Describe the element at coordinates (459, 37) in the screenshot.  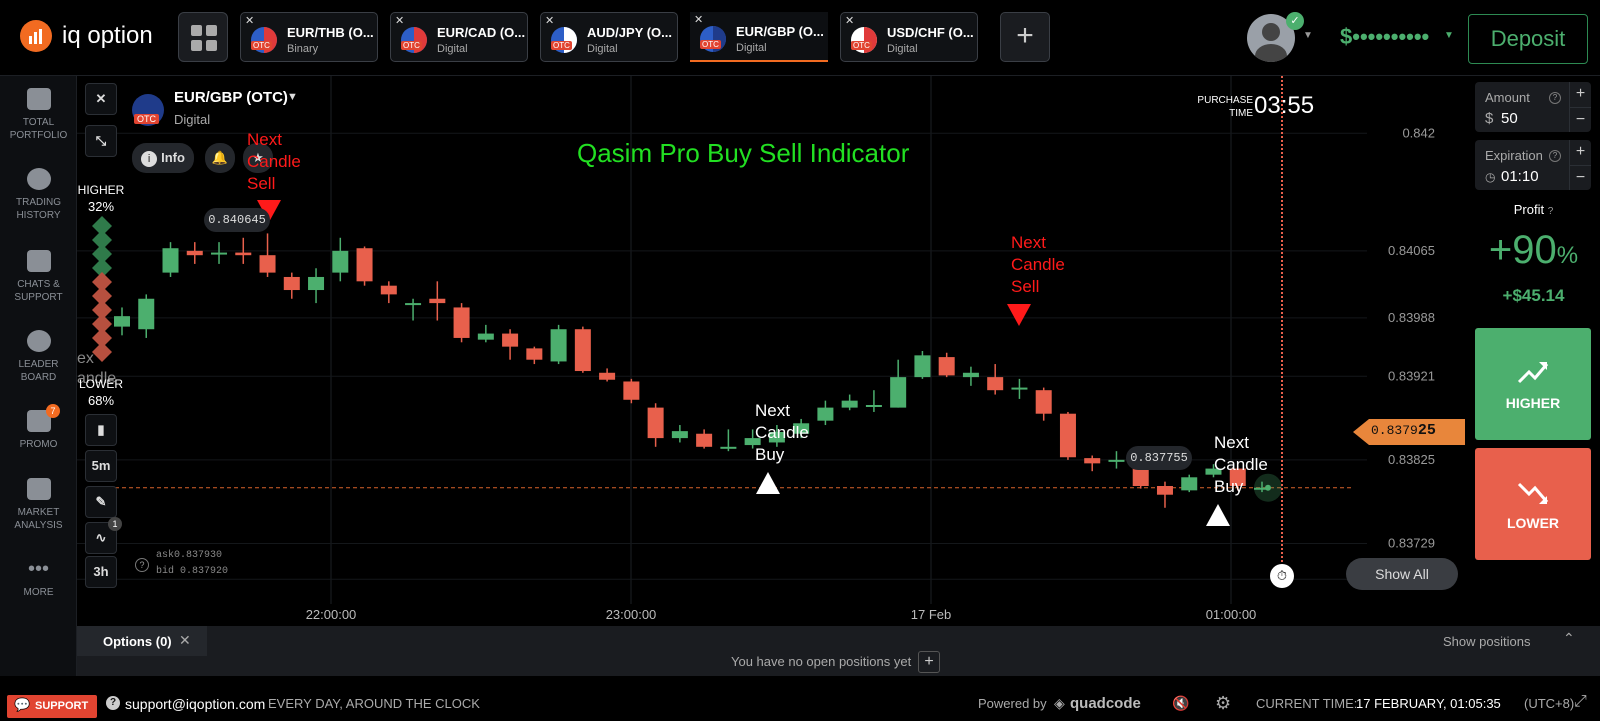
I see `tab-eur-cad: ✕ OTC EUR/CAD (O... Digital` at that location.